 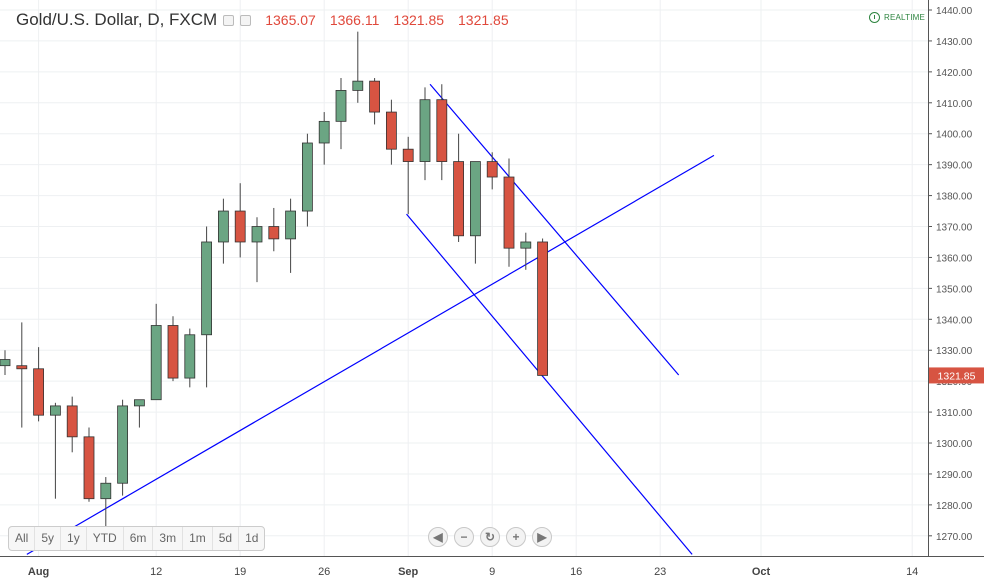 What do you see at coordinates (905, 17) in the screenshot?
I see `realtime-label: REALTIME` at bounding box center [905, 17].